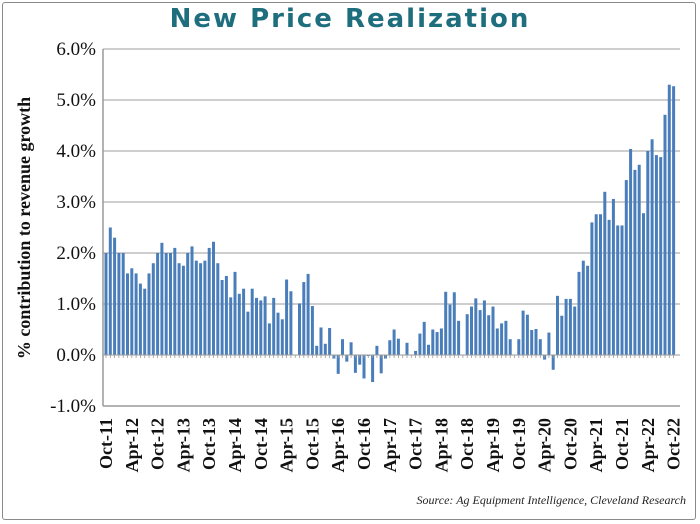 This screenshot has width=700, height=524. What do you see at coordinates (76, 304) in the screenshot?
I see `y-tick-label: 1.0%` at bounding box center [76, 304].